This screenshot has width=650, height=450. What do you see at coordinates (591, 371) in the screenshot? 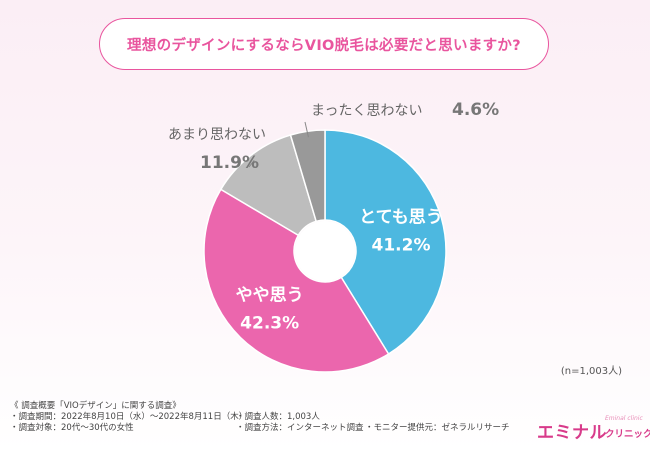
I see `sample-size-label: (n=1,003人)` at bounding box center [591, 371].